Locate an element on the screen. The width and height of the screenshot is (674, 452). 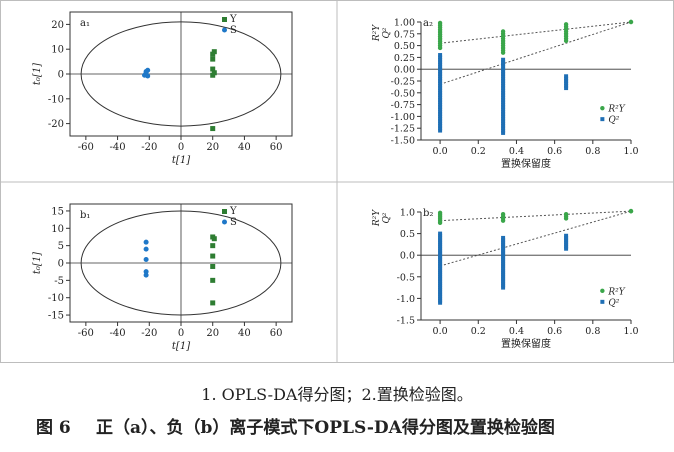
x-tick-label: 0.2 is located at coordinates (478, 331).